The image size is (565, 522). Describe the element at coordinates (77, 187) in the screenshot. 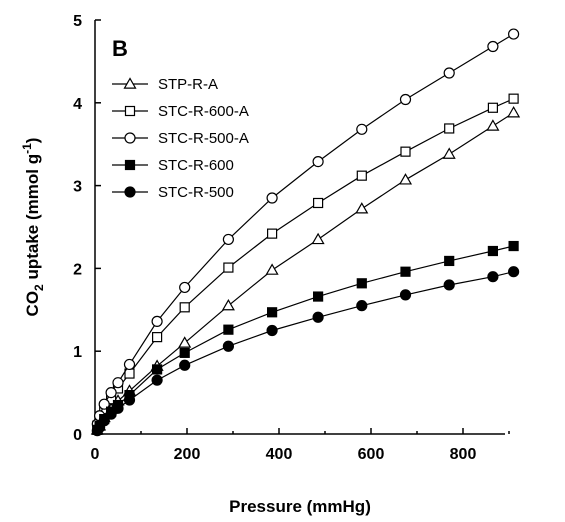

I see `y-tick-label: 3` at that location.